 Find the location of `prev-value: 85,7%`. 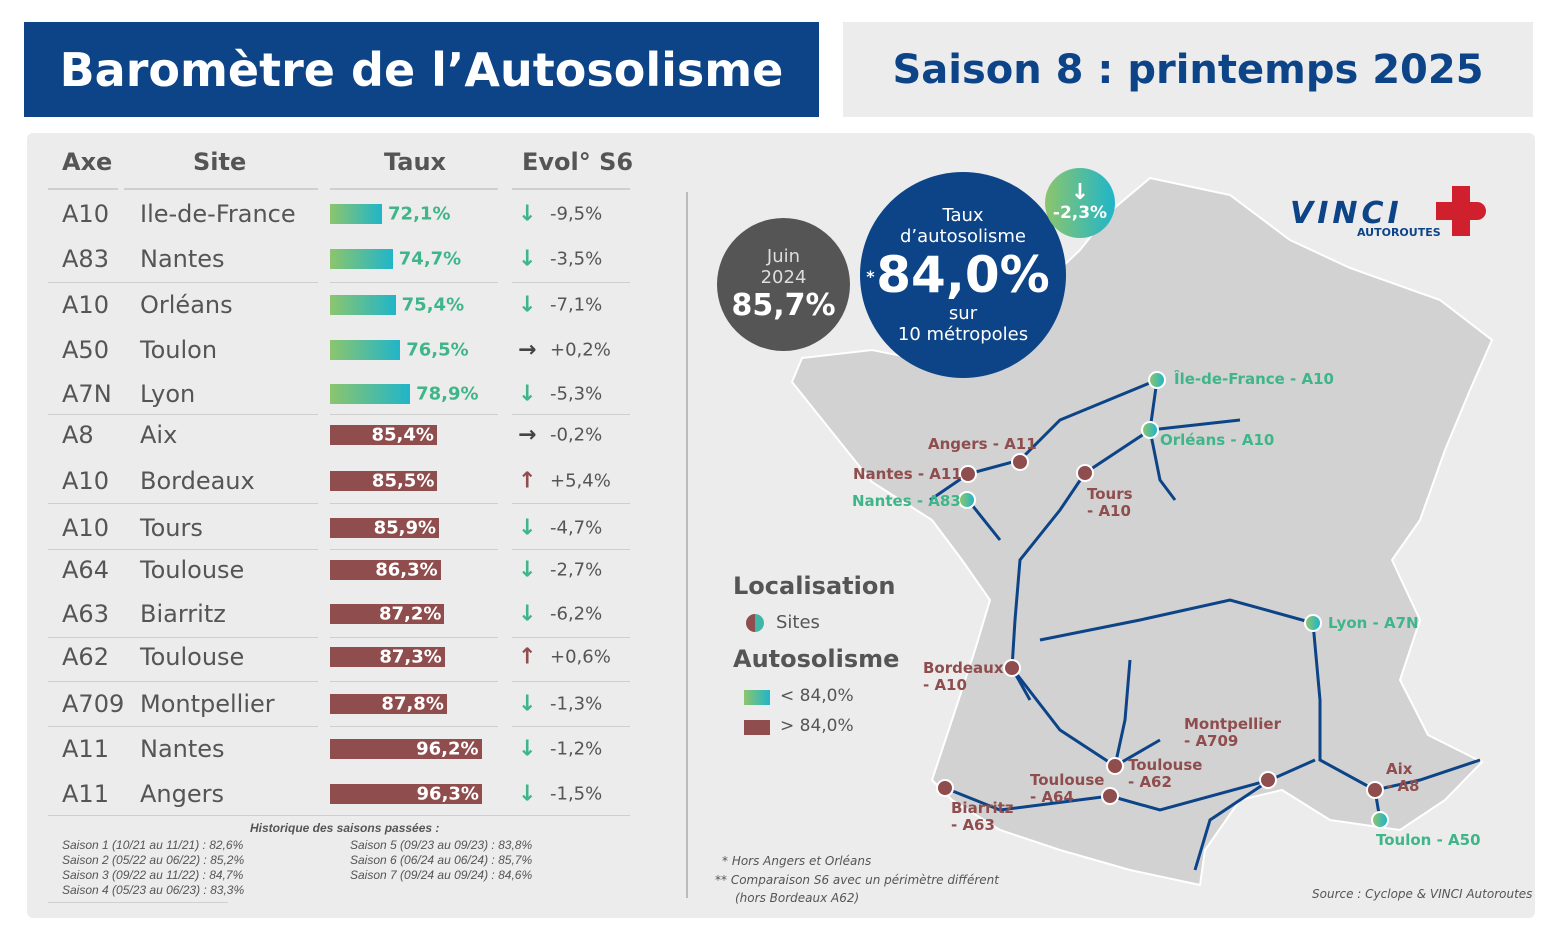

prev-value: 85,7% is located at coordinates (783, 305).